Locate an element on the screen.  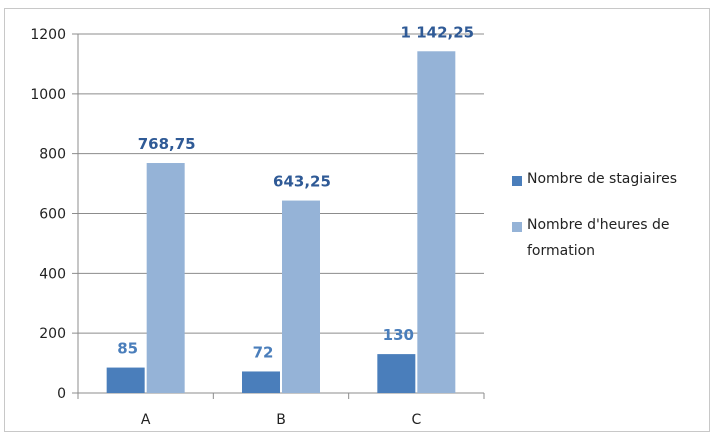
data-label-stagiaires-B: 72 is located at coordinates (263, 352).